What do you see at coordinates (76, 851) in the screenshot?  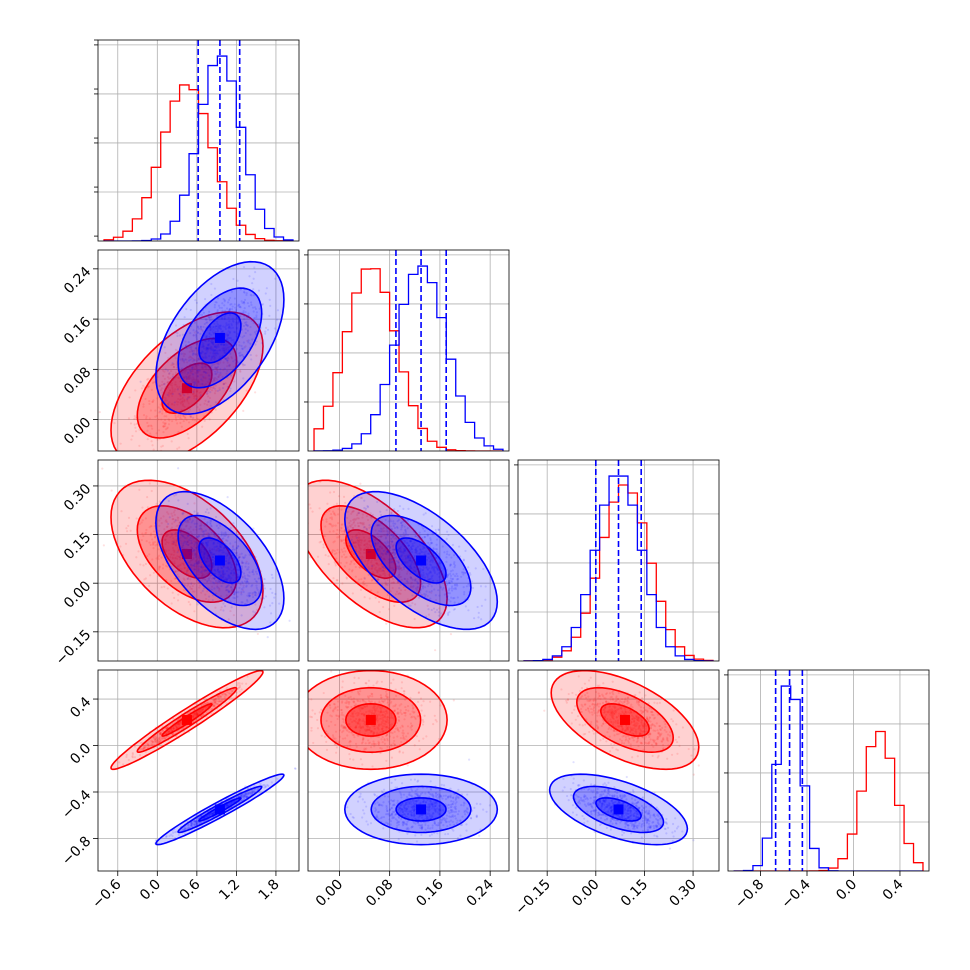 I see `y-tick-label: −0.8` at bounding box center [76, 851].